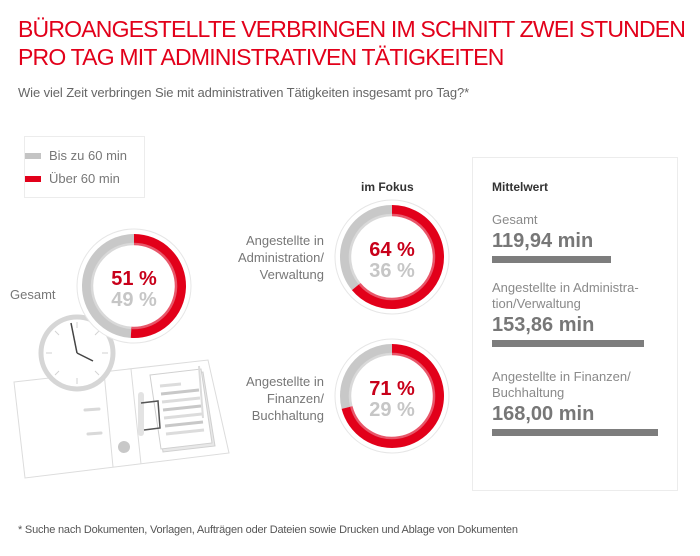 This screenshot has height=556, width=700. I want to click on legend: Bis zu 60 min Über 60 min, so click(84, 167).